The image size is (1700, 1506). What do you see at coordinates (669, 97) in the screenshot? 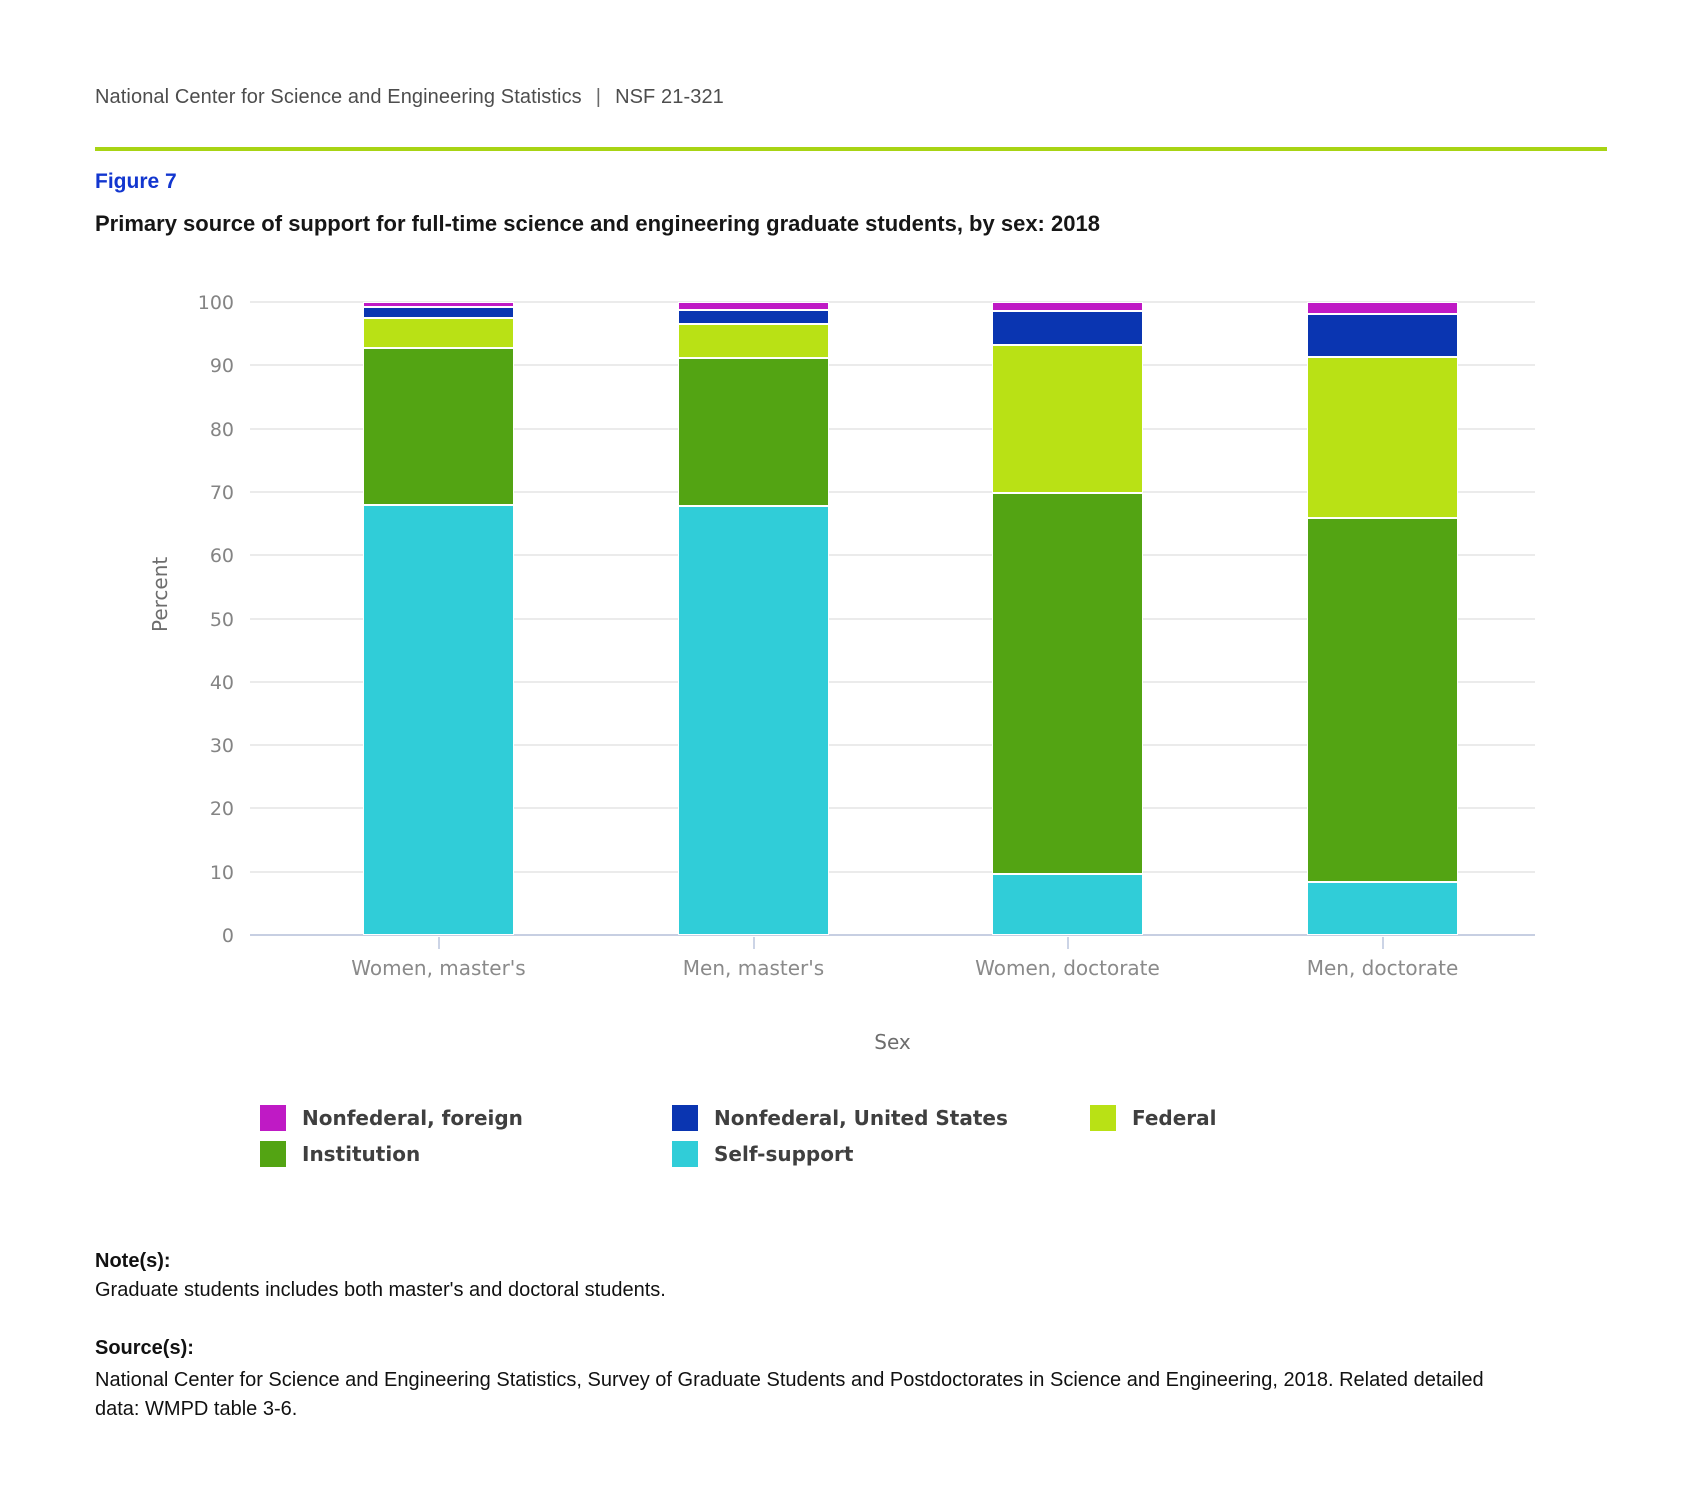
I see `report-number: NSF 21-321` at bounding box center [669, 97].